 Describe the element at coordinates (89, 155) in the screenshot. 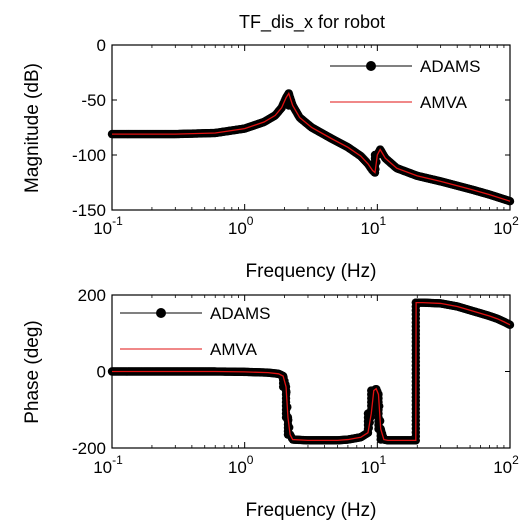

I see `ytick-label: -100` at that location.